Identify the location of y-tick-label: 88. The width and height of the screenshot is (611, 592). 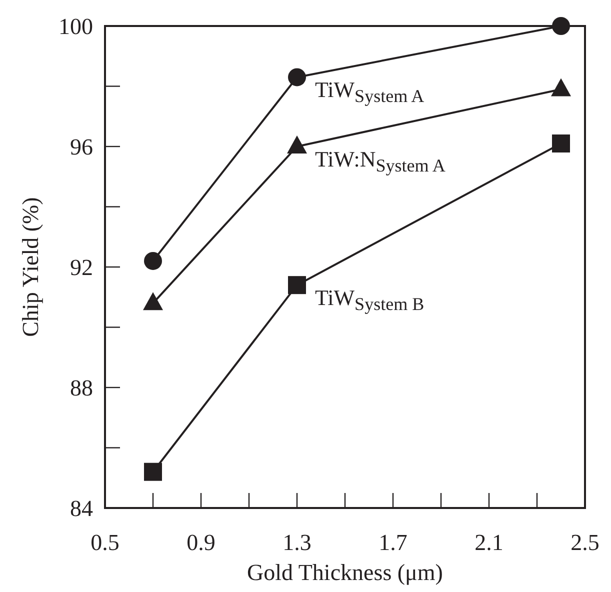
(81, 388).